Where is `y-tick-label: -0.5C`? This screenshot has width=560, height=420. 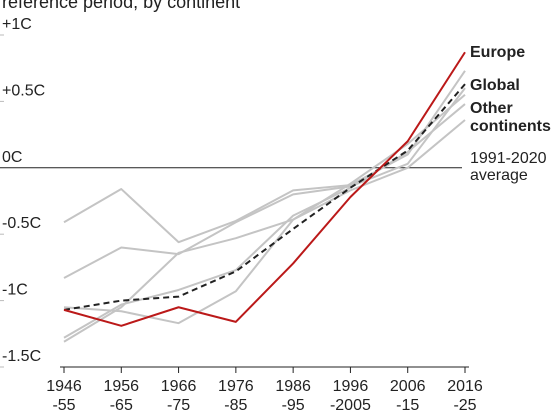 y-tick-label: -0.5C is located at coordinates (21, 223).